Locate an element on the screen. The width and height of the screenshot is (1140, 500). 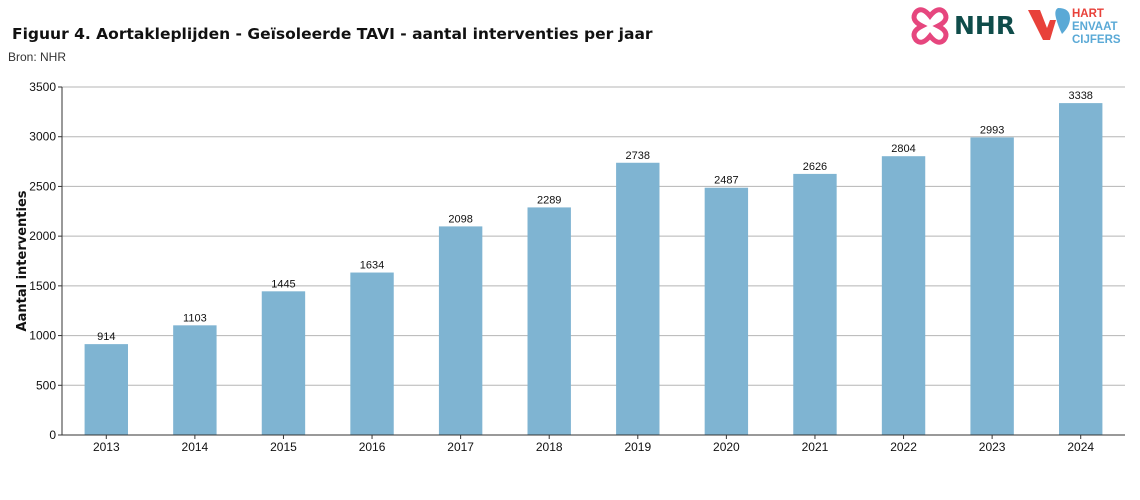
x-tick-label-2015: 2015 is located at coordinates (283, 447).